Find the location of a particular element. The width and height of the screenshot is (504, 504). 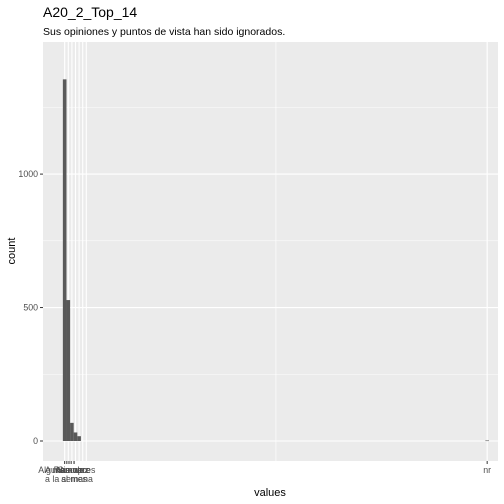

x-tick-label: Siempre is located at coordinates (74, 470).